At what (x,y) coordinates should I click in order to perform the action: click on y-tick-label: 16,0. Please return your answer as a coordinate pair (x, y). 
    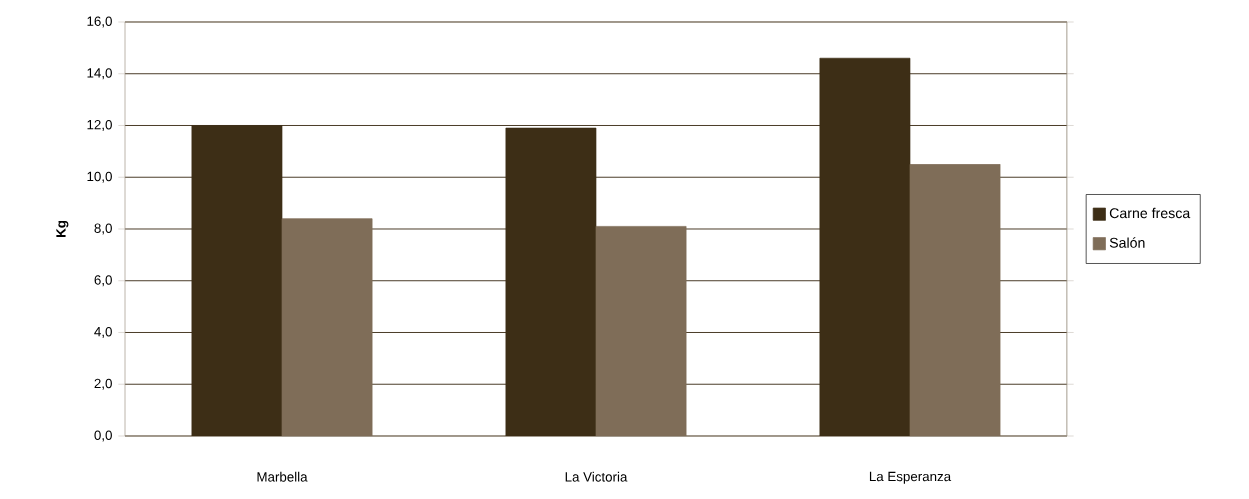
    Looking at the image, I should click on (99, 22).